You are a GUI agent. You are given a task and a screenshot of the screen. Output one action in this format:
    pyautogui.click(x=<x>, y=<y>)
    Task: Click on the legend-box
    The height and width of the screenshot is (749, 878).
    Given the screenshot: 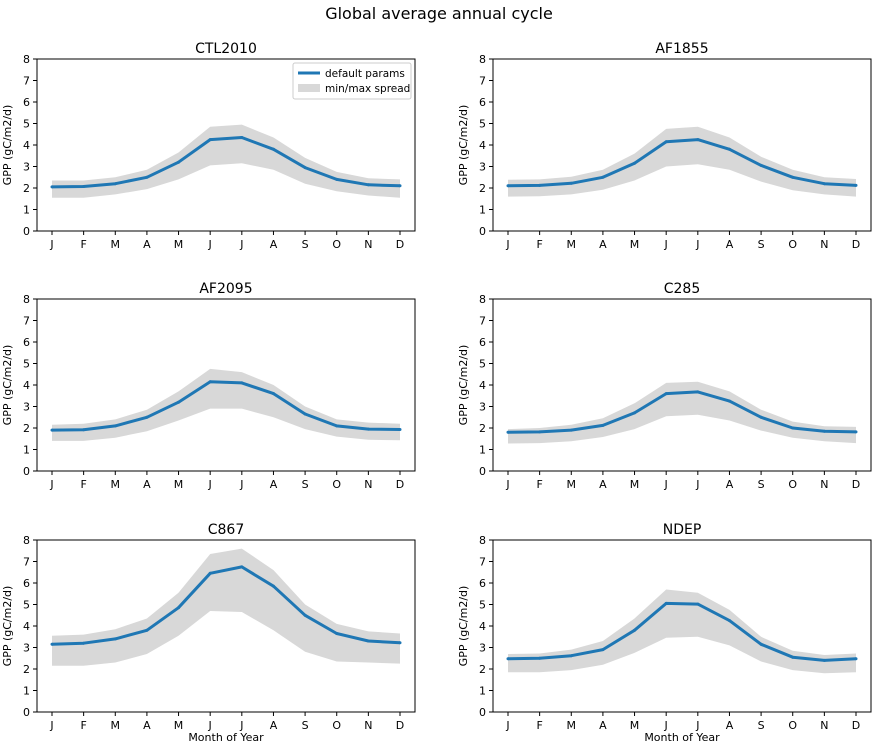 What is the action you would take?
    pyautogui.click(x=352, y=81)
    